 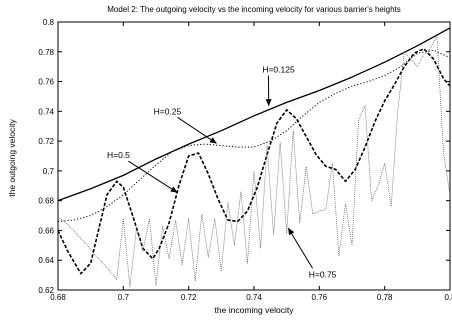 What do you see at coordinates (46, 82) in the screenshot?
I see `y-tick-label: 0.76` at bounding box center [46, 82].